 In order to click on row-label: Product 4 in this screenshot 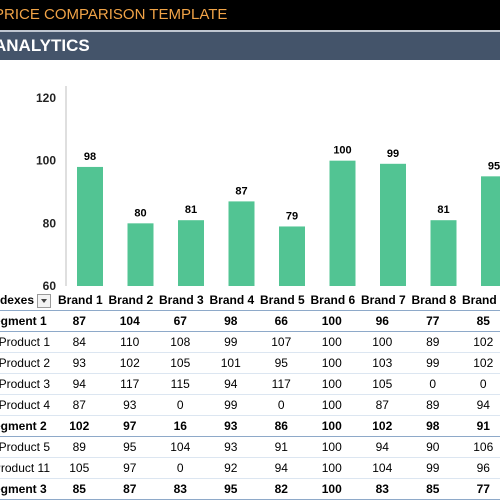, I will do `click(27, 405)`.